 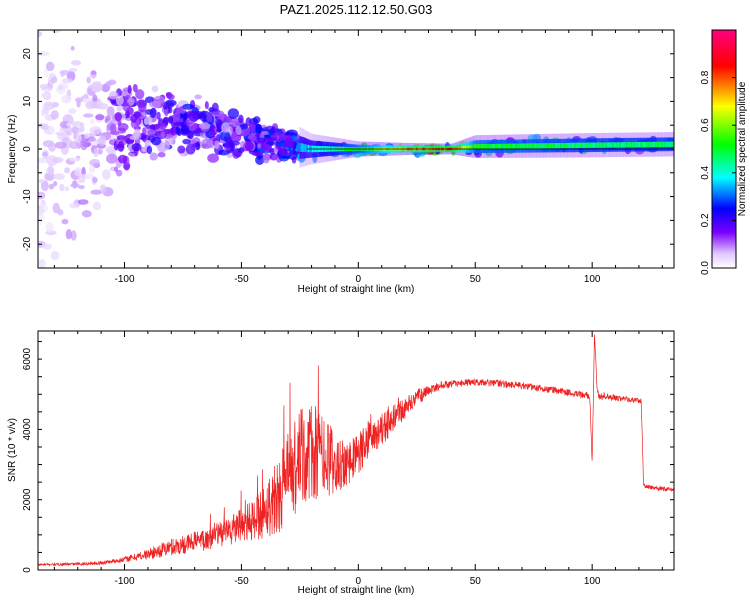 What do you see at coordinates (705, 77) in the screenshot?
I see `colorbar-tick-label: 0.8` at bounding box center [705, 77].